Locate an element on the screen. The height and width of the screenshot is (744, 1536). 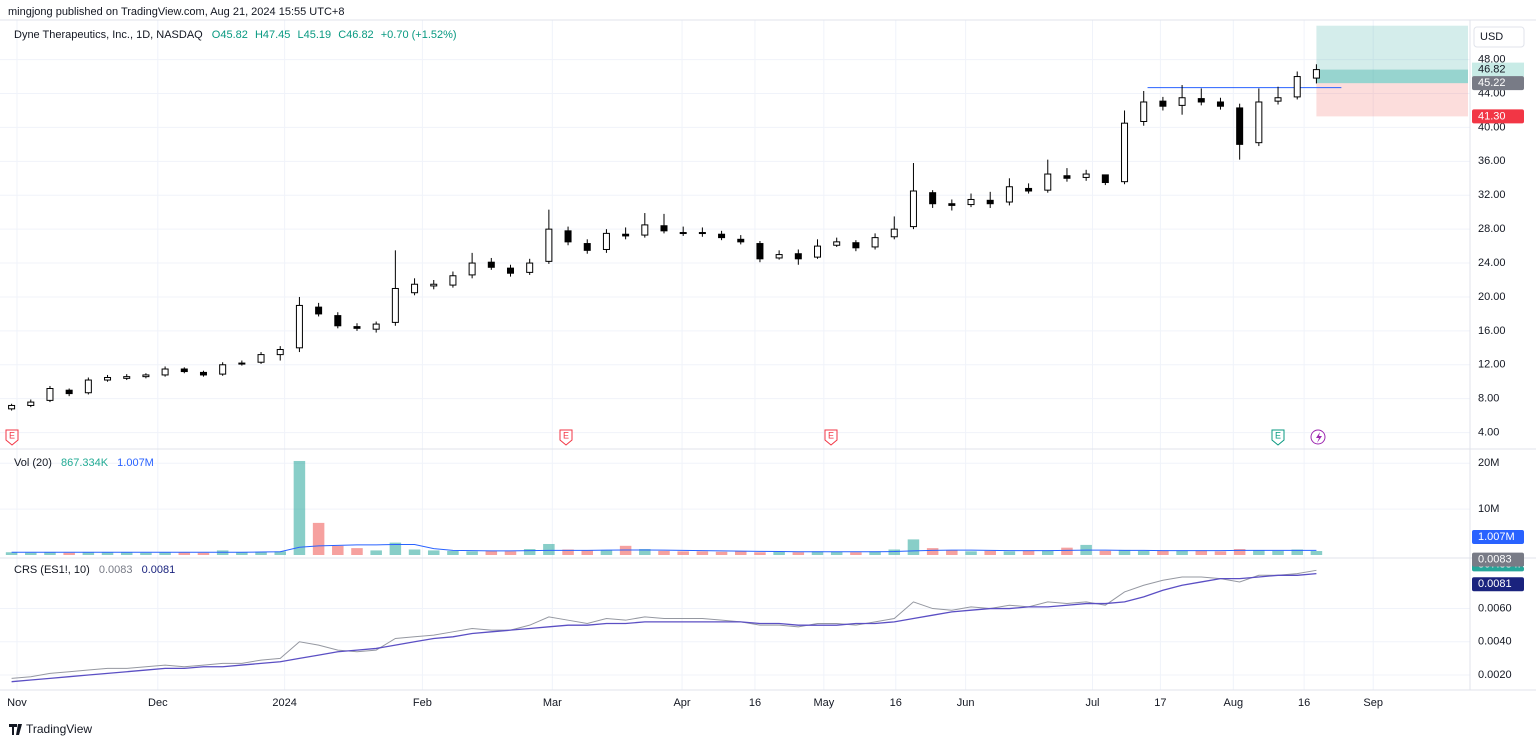
crs-badge: 0.0083 is located at coordinates (1495, 560).